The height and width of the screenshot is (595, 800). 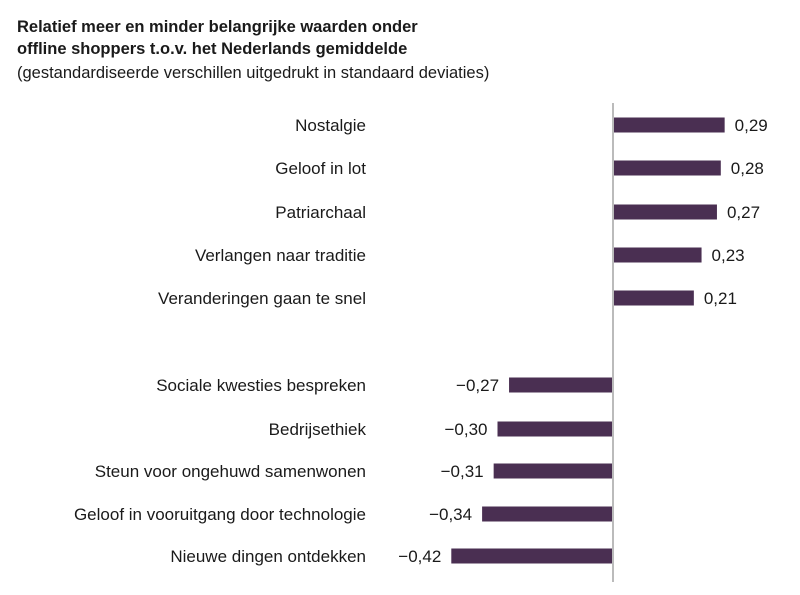 What do you see at coordinates (320, 168) in the screenshot?
I see `category-label: Geloof in lot` at bounding box center [320, 168].